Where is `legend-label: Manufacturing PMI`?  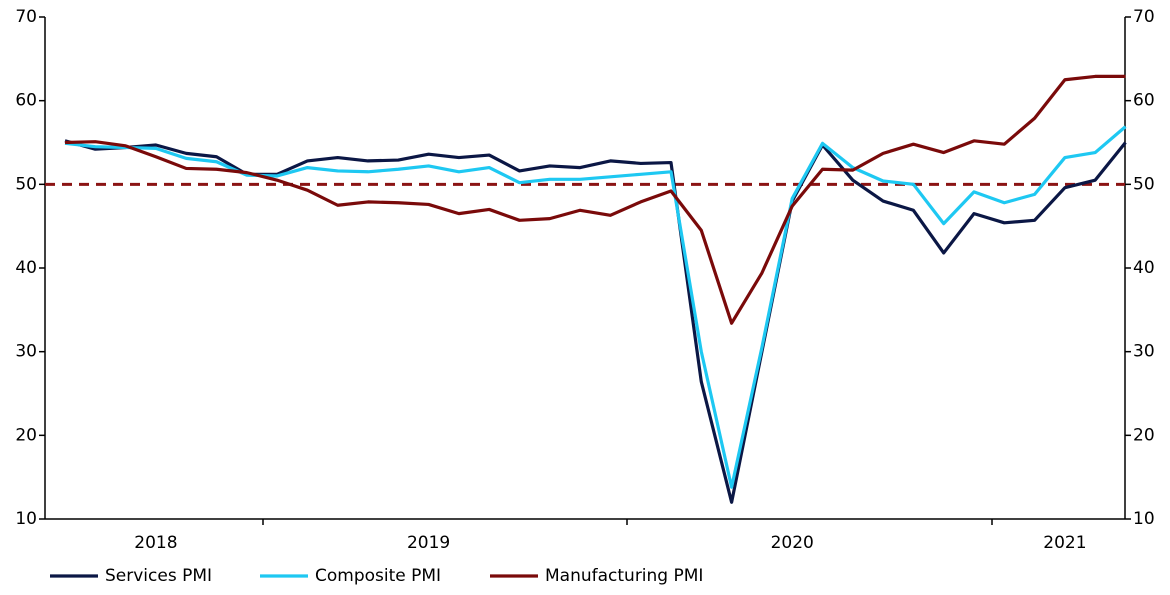
legend-label: Manufacturing PMI is located at coordinates (624, 576).